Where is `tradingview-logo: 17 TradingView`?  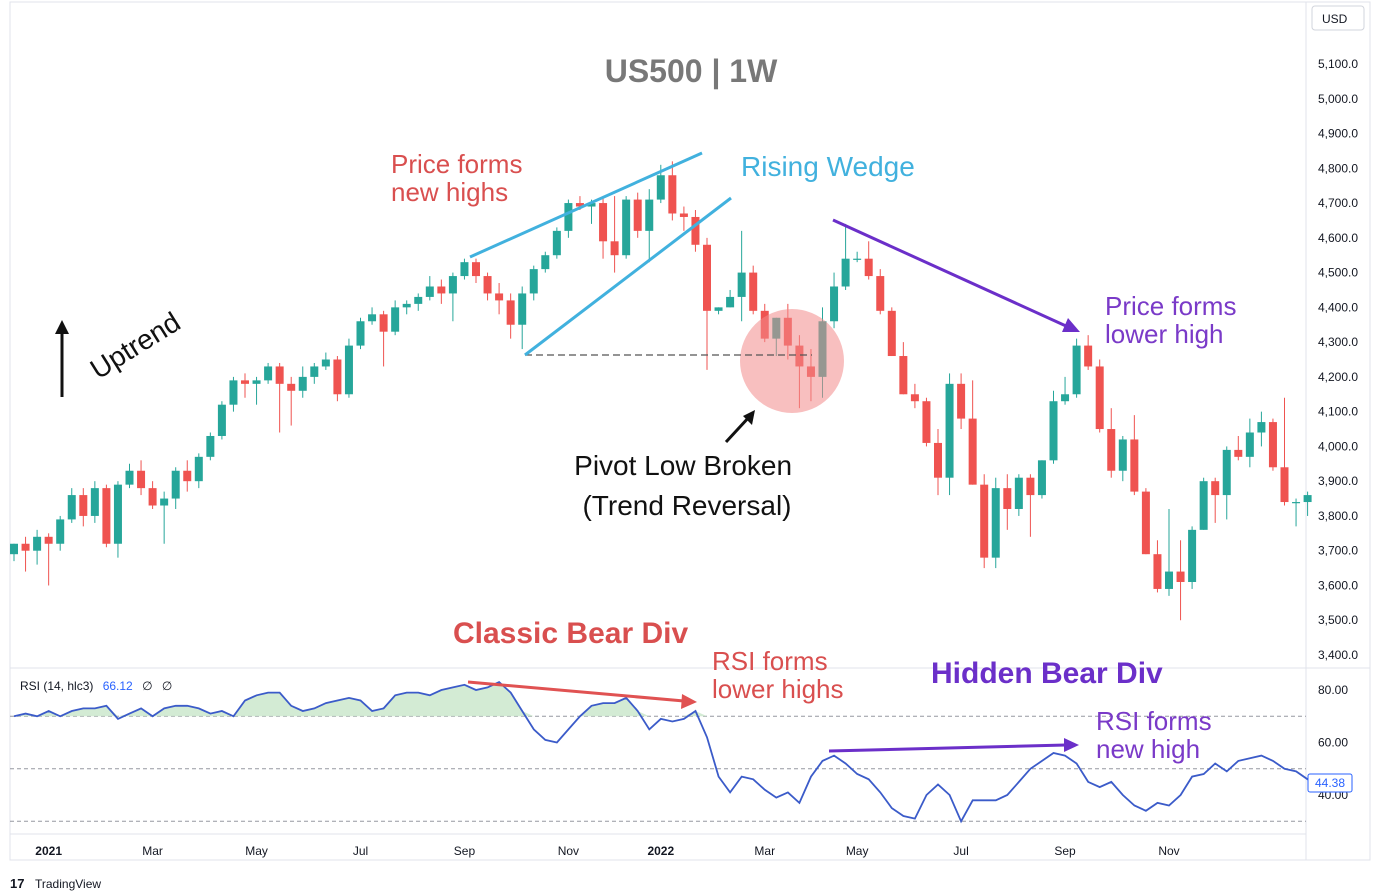
tradingview-logo: 17 TradingView is located at coordinates (55, 883).